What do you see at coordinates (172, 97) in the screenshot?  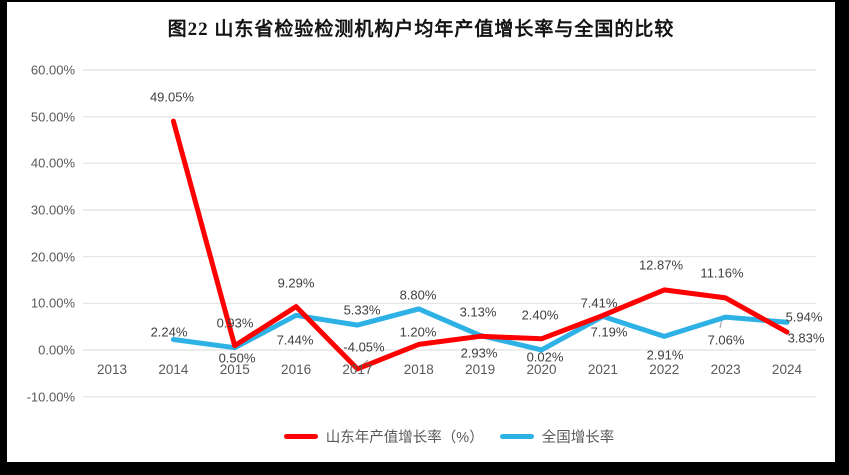 I see `data-label: 49.05%` at bounding box center [172, 97].